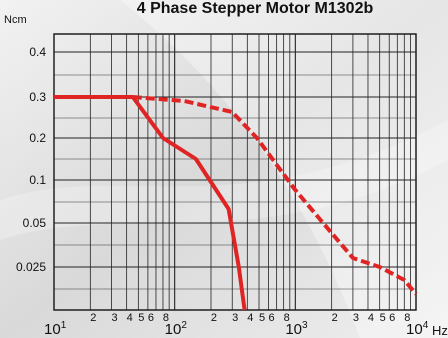 Image resolution: width=448 pixels, height=338 pixels. What do you see at coordinates (37, 138) in the screenshot?
I see `y-tick-label: 0.2` at bounding box center [37, 138].